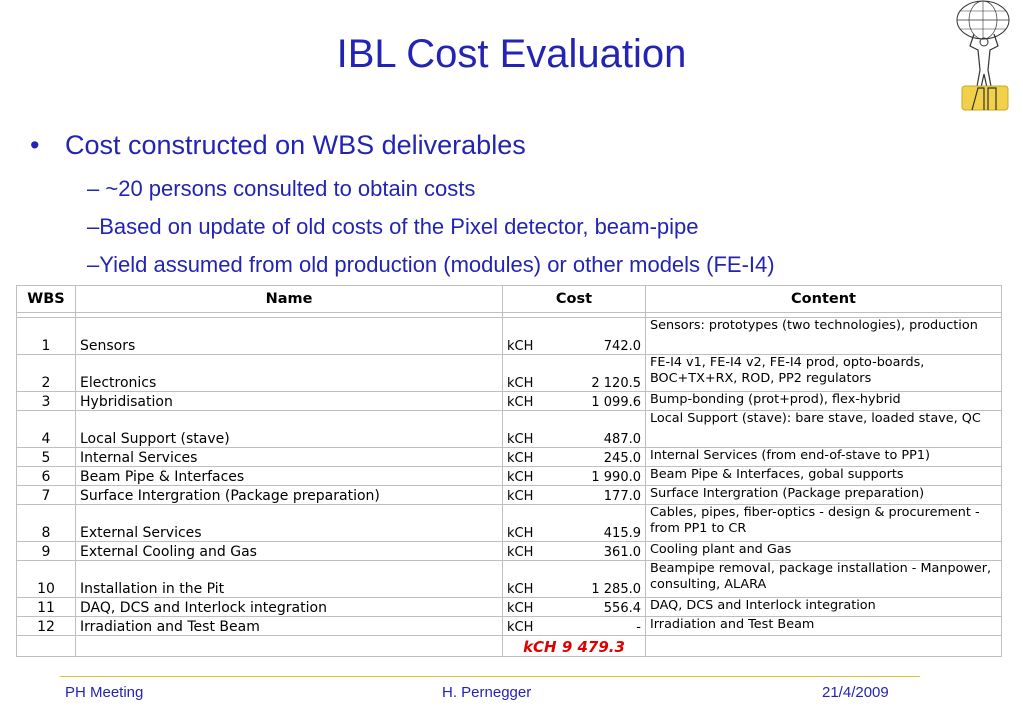  What do you see at coordinates (574, 457) in the screenshot?
I see `cell-cost: kCH 245.0` at bounding box center [574, 457].